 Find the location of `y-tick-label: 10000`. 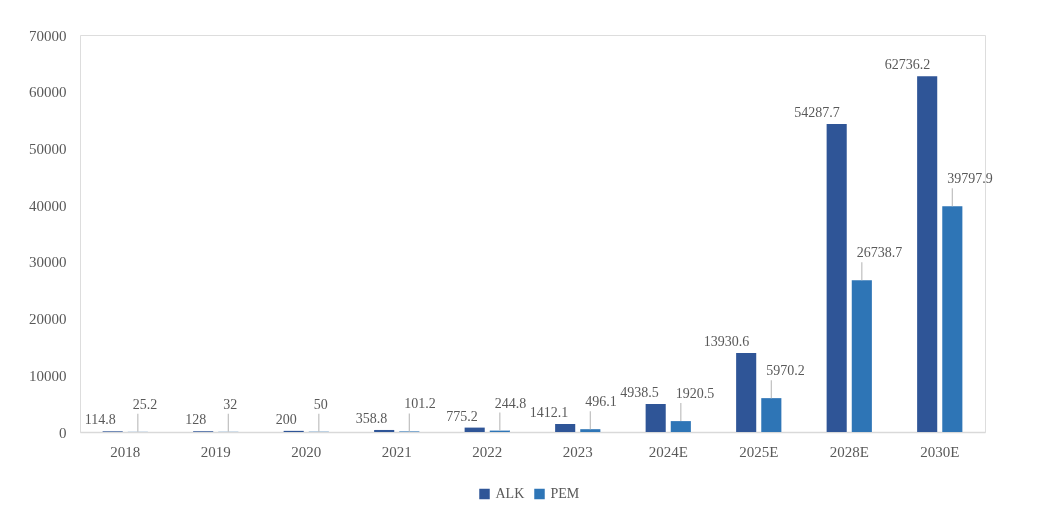

y-tick-label: 10000 is located at coordinates (48, 375).